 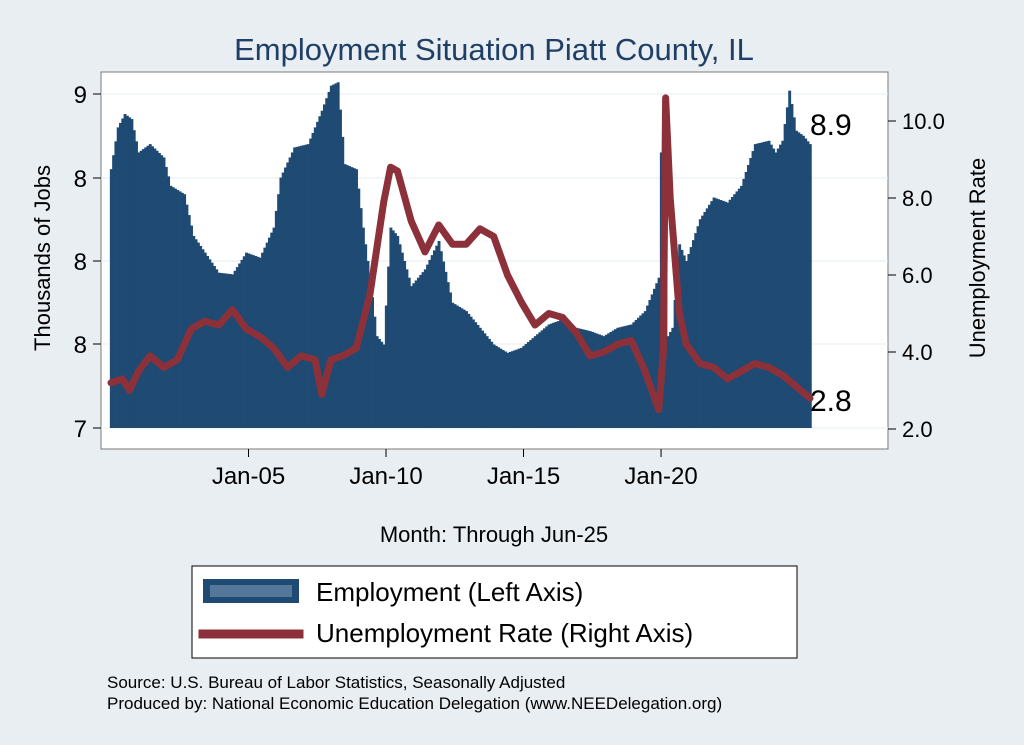 I want to click on right-tick-label: 4.0, so click(x=917, y=352).